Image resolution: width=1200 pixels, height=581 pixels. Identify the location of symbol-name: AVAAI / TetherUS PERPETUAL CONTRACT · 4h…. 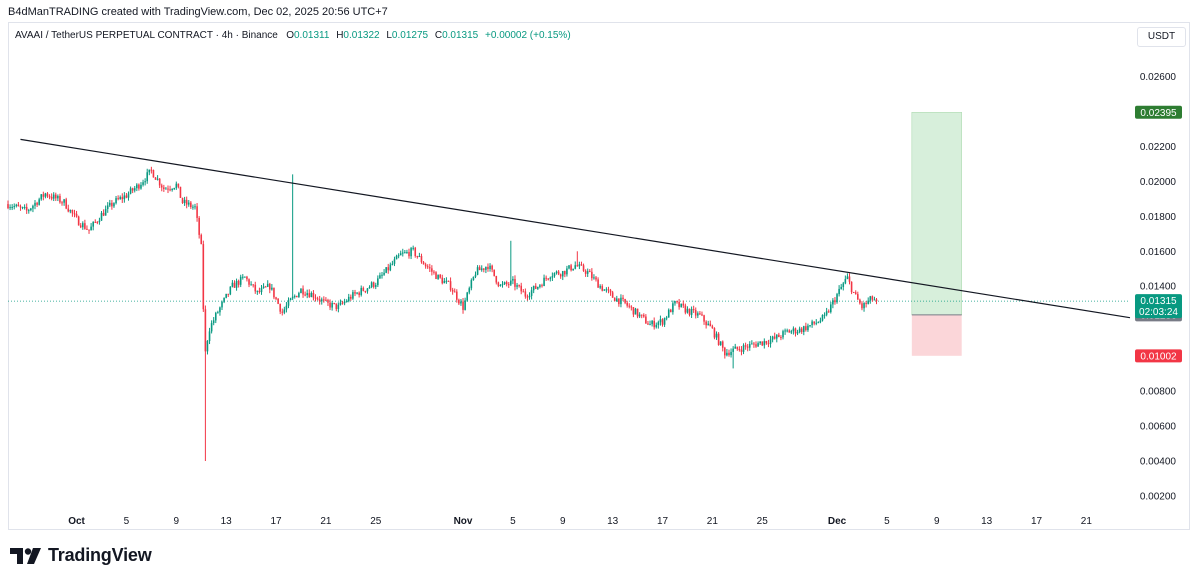
(146, 35).